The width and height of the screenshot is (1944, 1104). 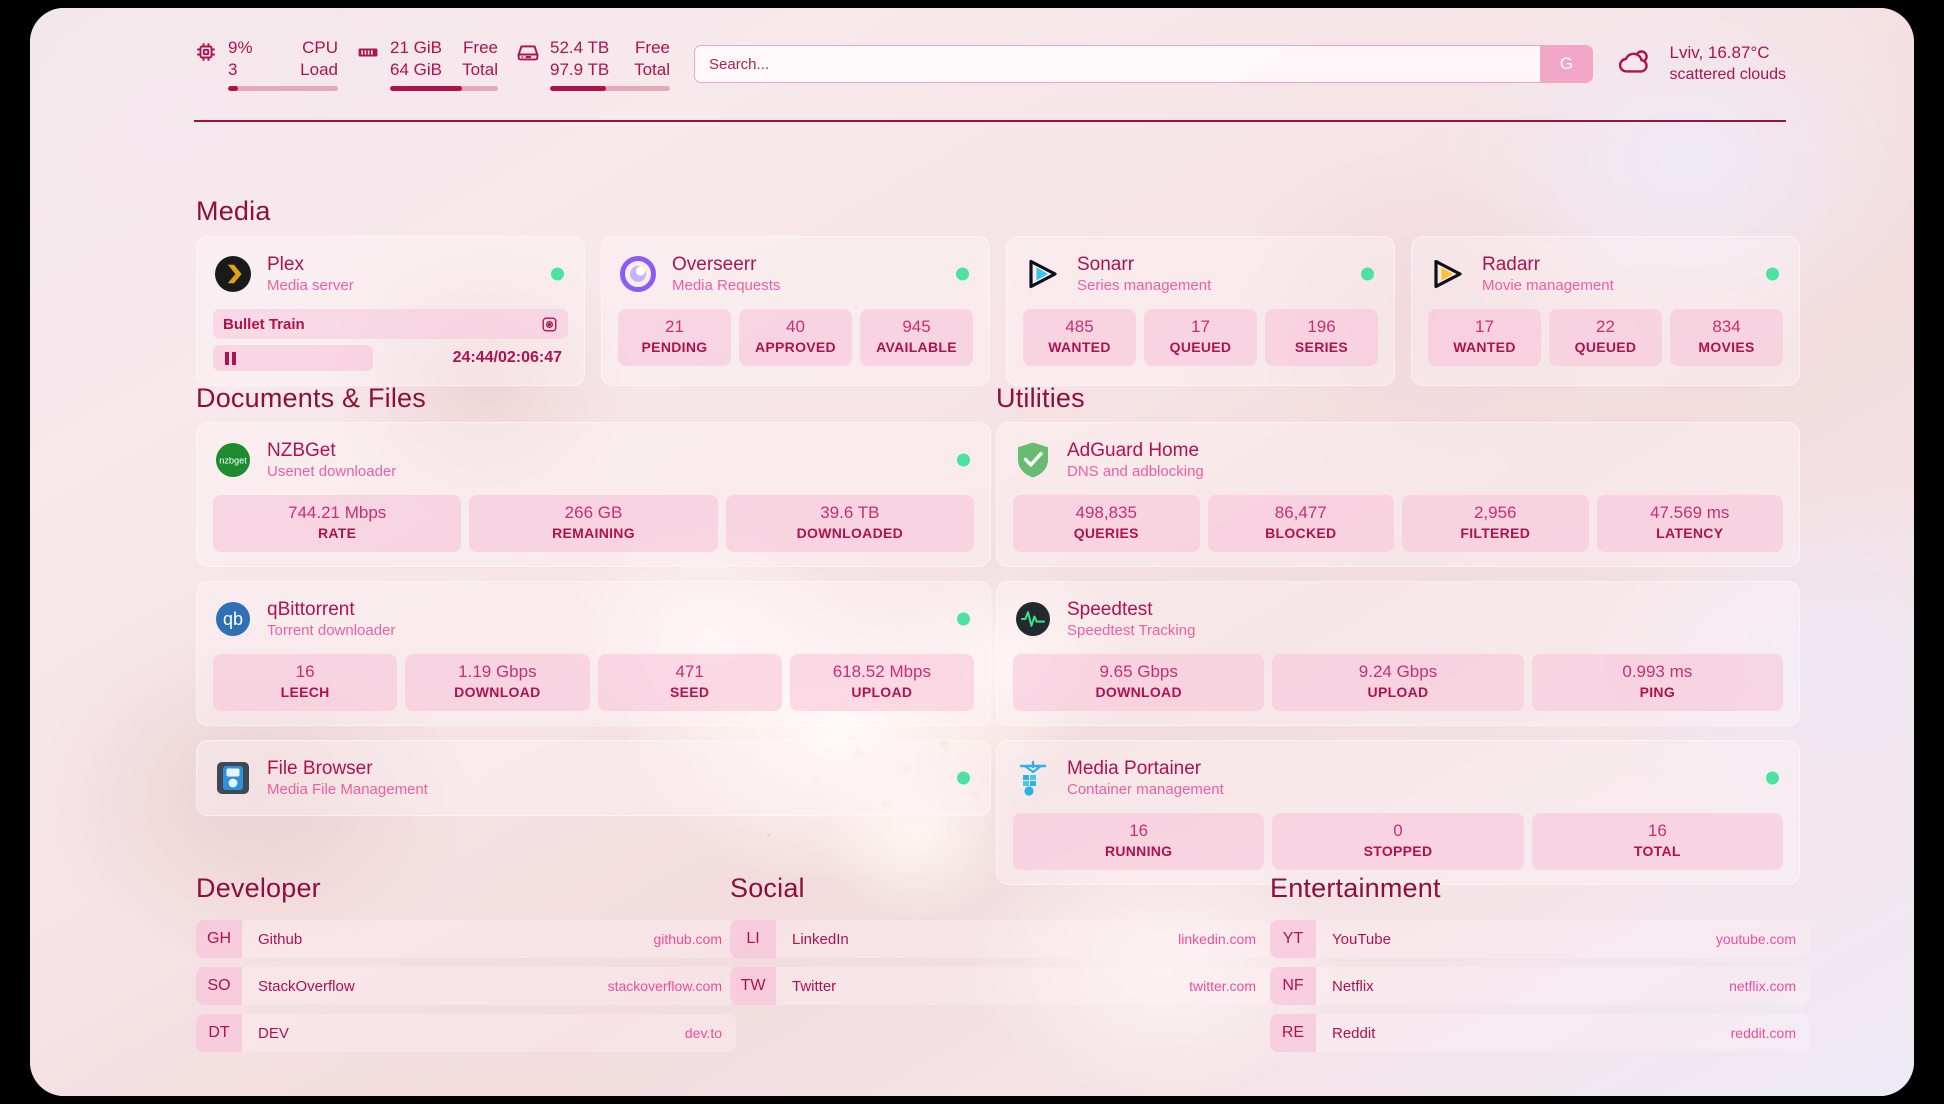 I want to click on bookmark-item-stackoverflow: SO StackOverflow stackoverflow.com, so click(x=466, y=986).